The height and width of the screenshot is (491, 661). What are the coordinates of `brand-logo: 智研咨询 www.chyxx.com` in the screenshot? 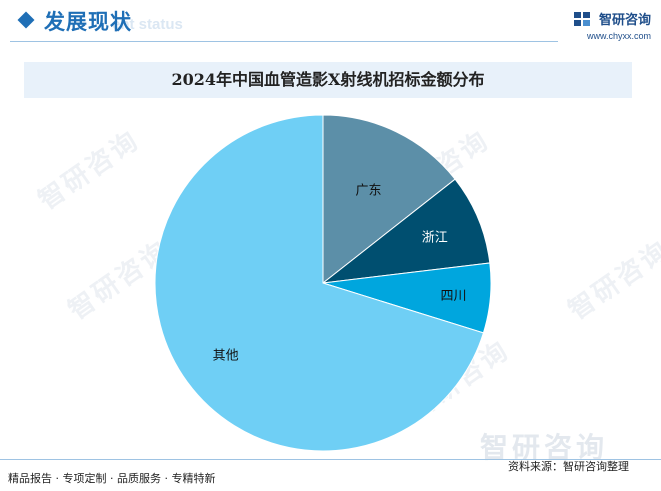 It's located at (612, 24).